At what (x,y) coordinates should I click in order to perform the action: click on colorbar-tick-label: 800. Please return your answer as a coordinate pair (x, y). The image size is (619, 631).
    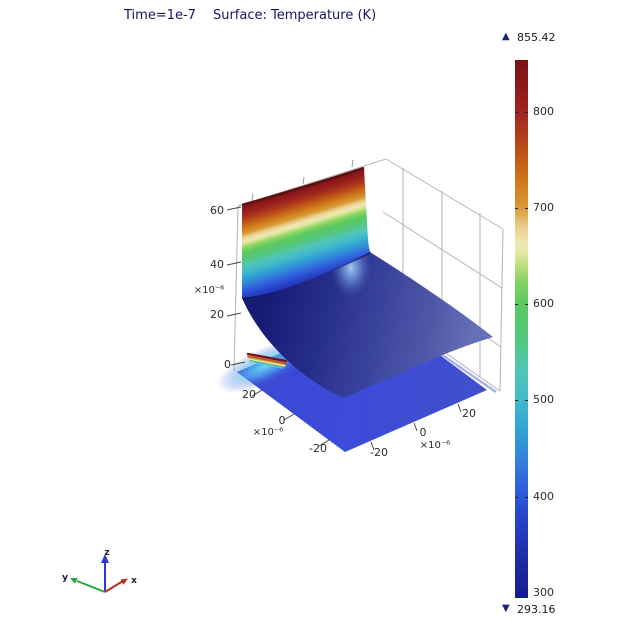
    Looking at the image, I should click on (543, 111).